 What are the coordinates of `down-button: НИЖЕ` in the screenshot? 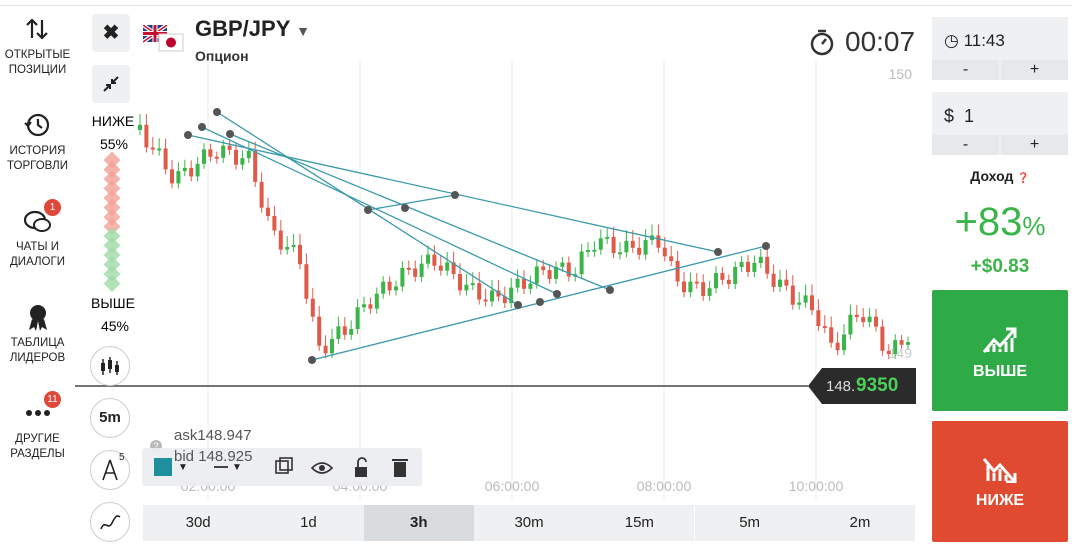 It's located at (1000, 481).